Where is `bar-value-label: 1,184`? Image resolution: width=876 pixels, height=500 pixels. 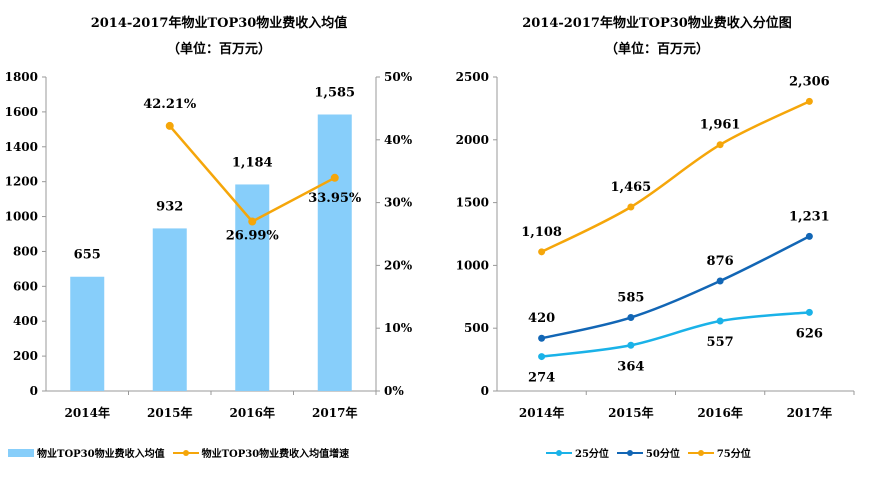
bar-value-label: 1,184 is located at coordinates (252, 162).